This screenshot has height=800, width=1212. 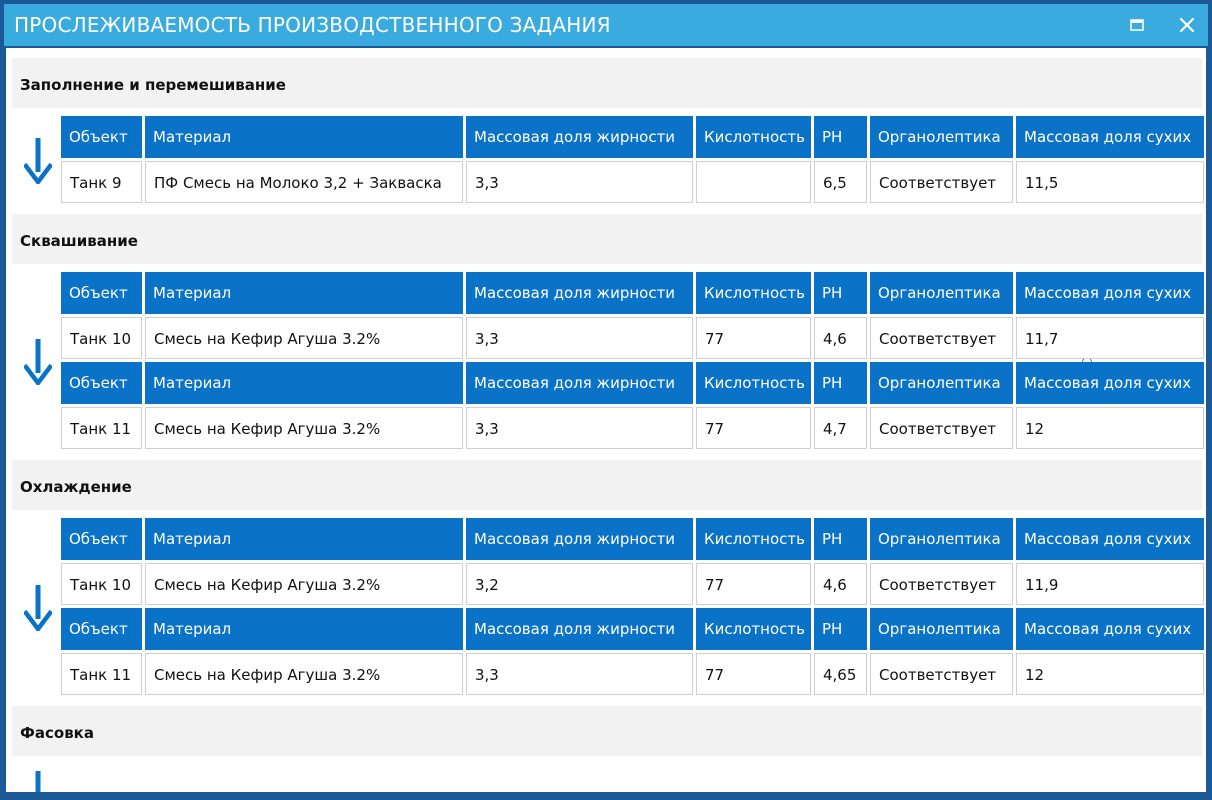 I want to click on stage-title: Заполнение и перемешивание, so click(x=153, y=85).